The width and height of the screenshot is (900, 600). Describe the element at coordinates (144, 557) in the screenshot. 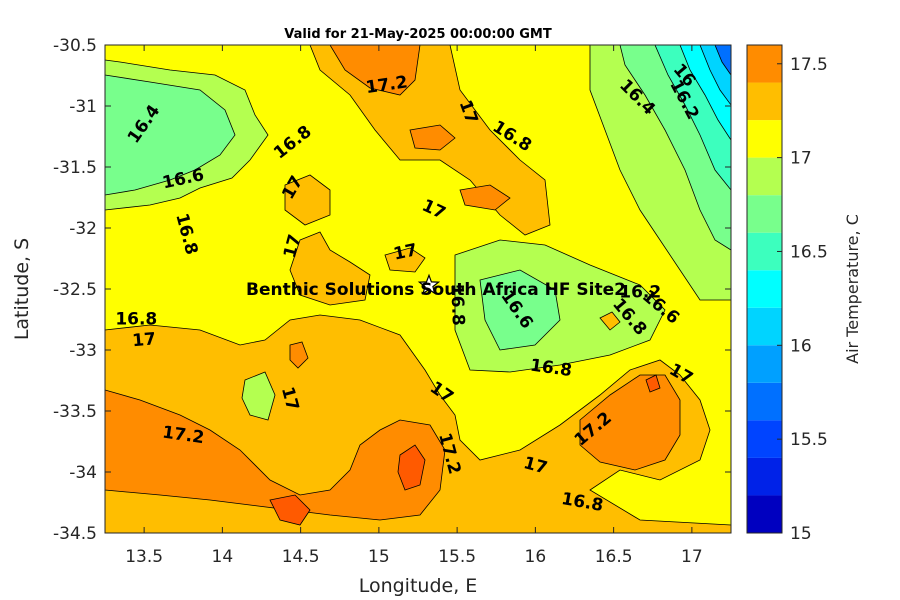

I see `x-tick-label: 13.5` at that location.